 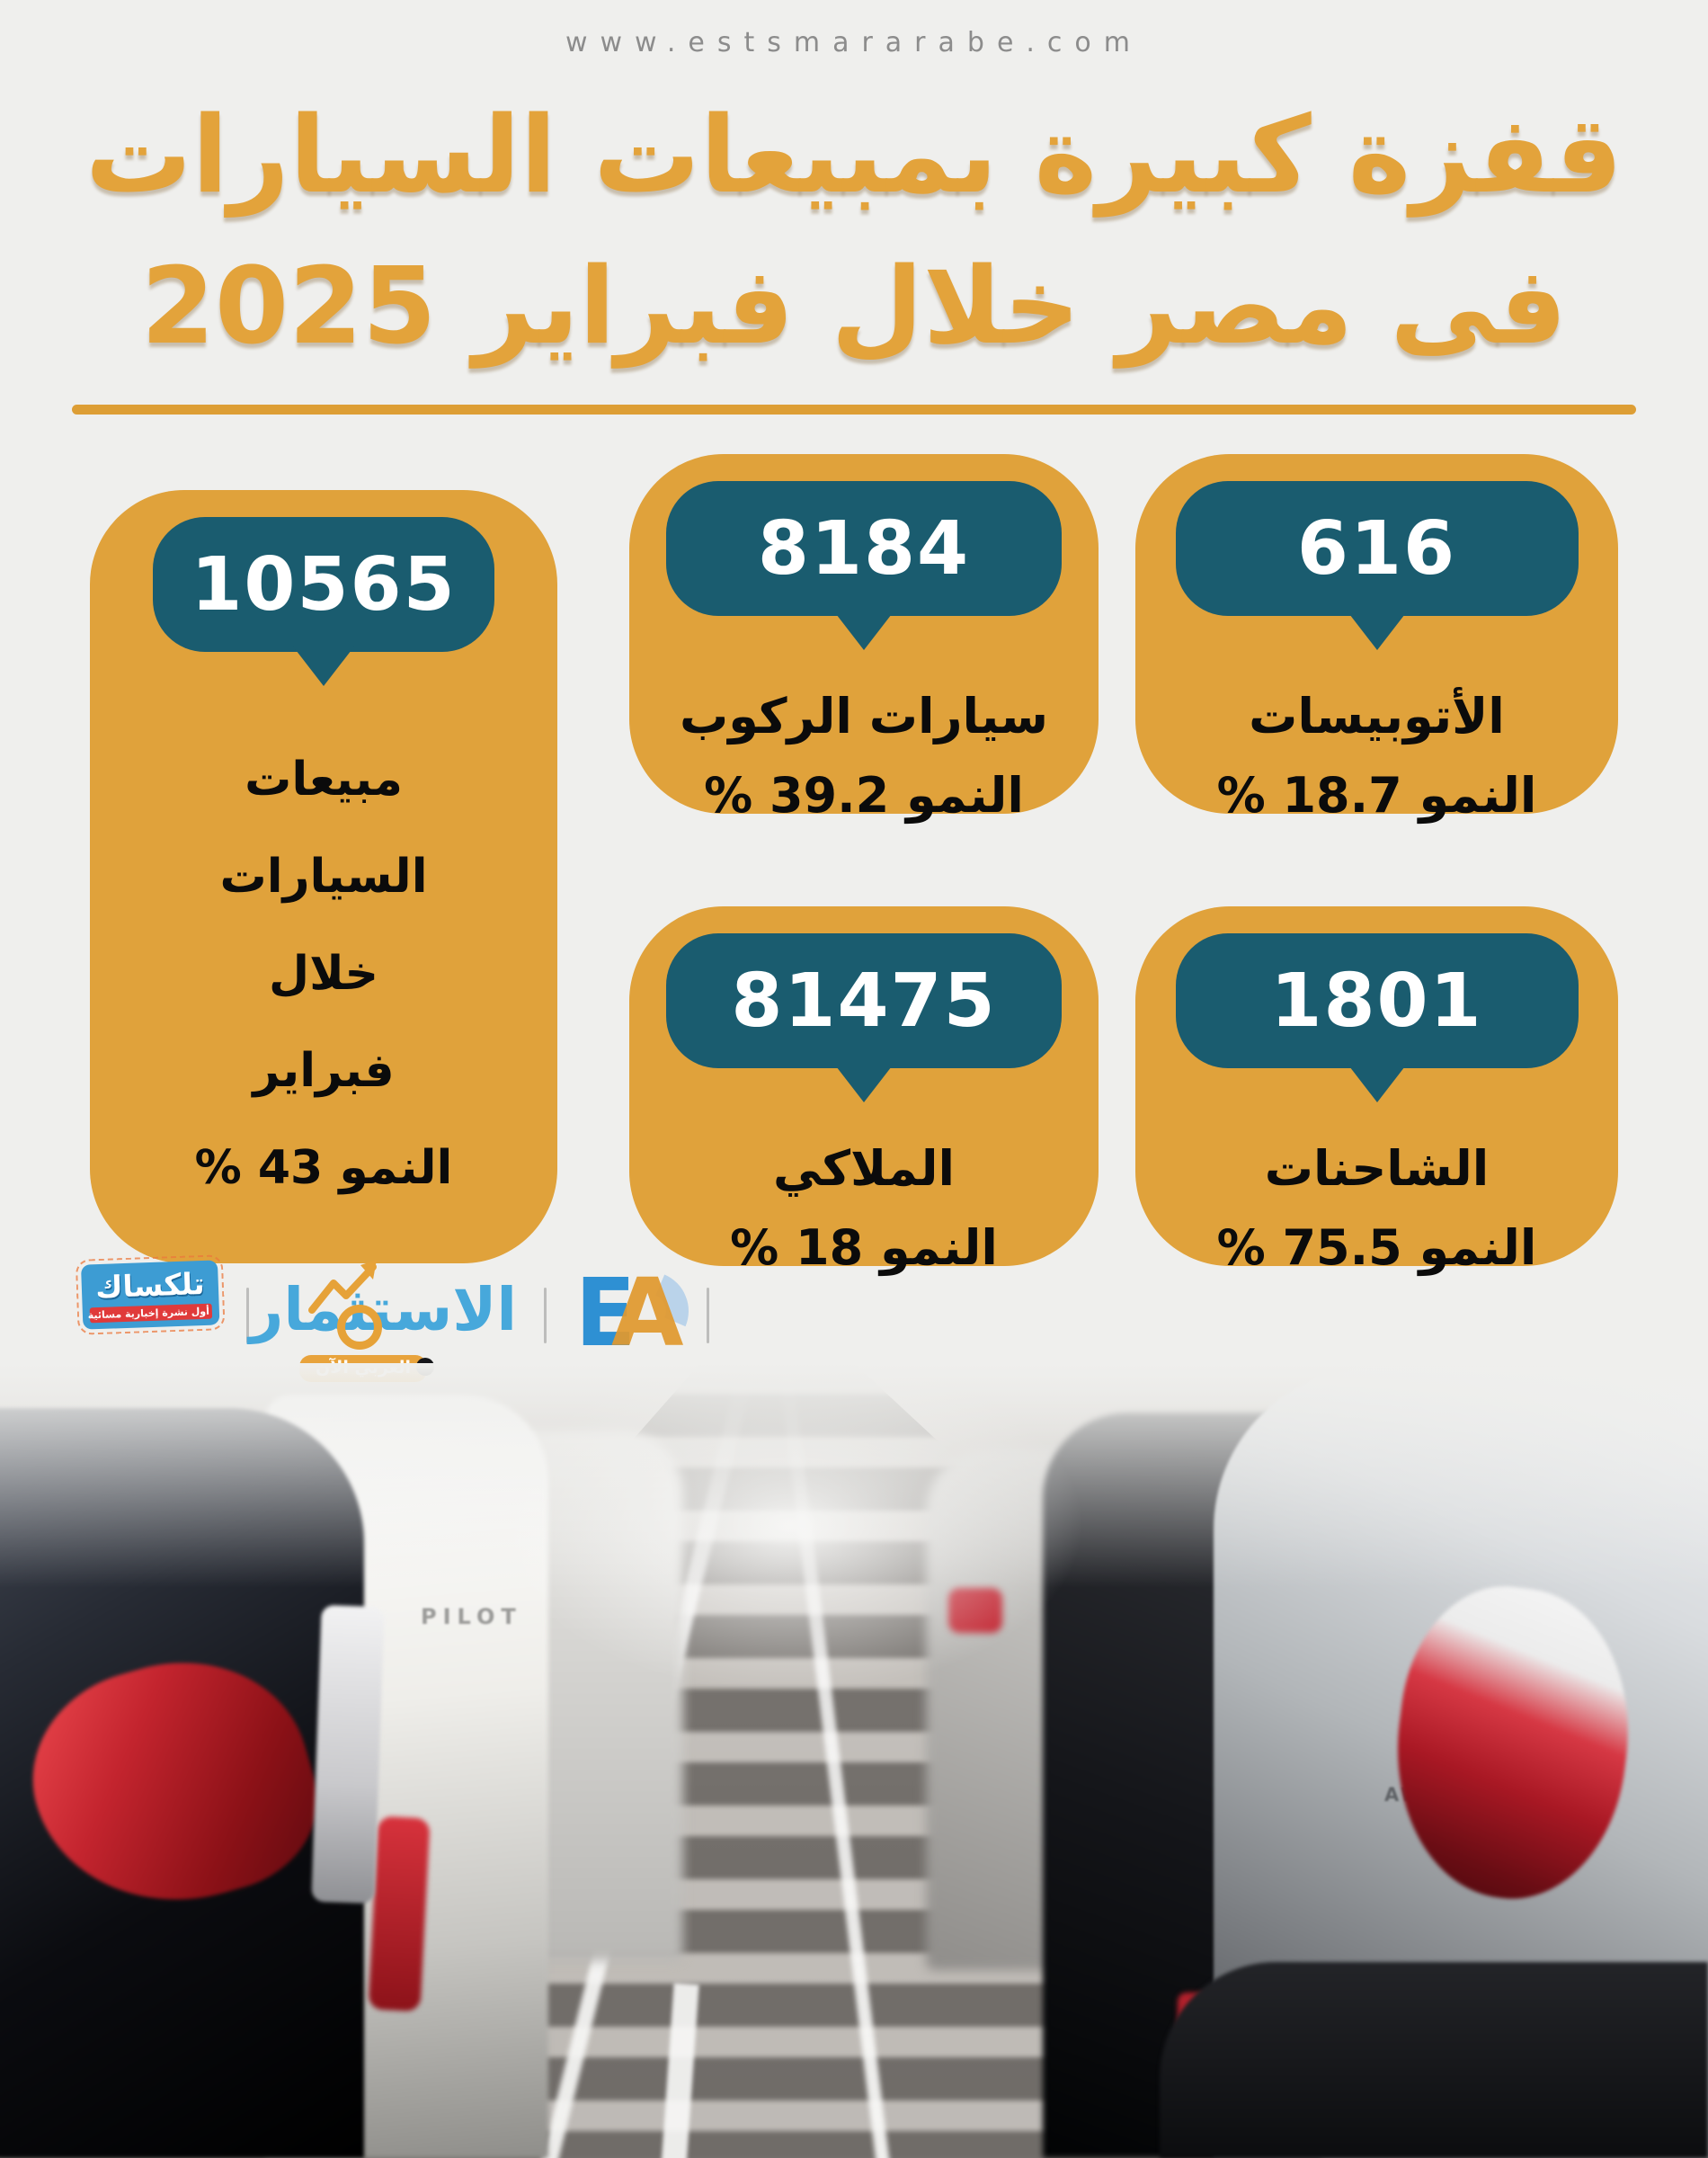 What do you see at coordinates (864, 639) in the screenshot?
I see `stat-card-passenger-cars: 8184 سيارات الركوب النمو 39.2 %` at bounding box center [864, 639].